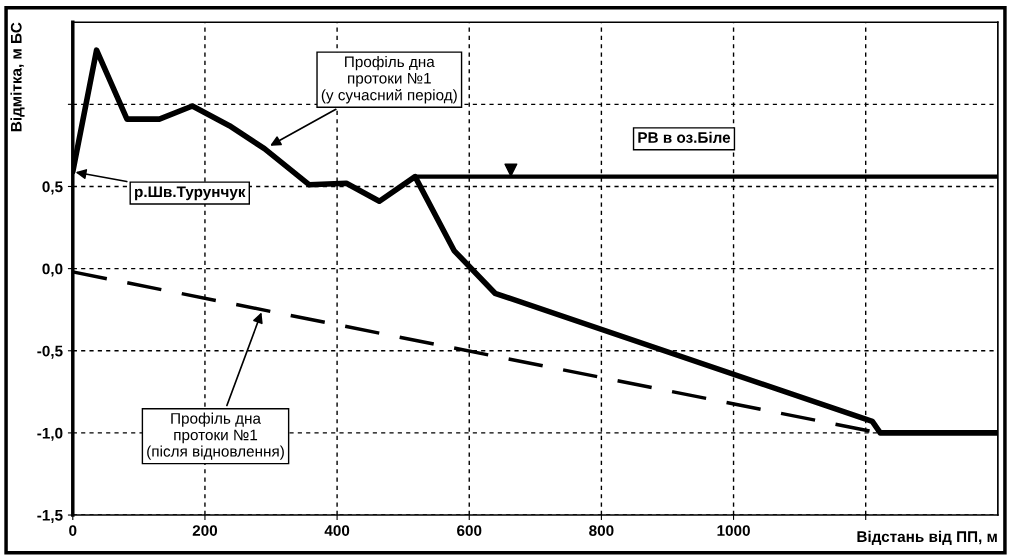 The width and height of the screenshot is (1011, 555). I want to click on annotation: РВ в оз.Біле, so click(684, 137).